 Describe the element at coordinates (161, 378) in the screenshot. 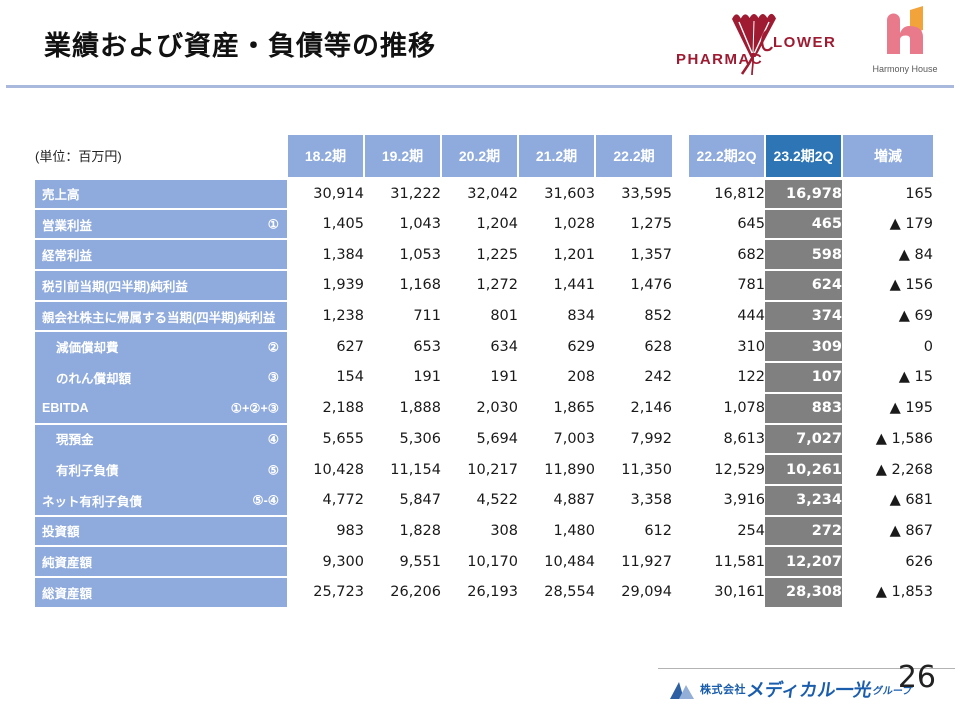

I see `row-label: のれん償却額 ③` at that location.